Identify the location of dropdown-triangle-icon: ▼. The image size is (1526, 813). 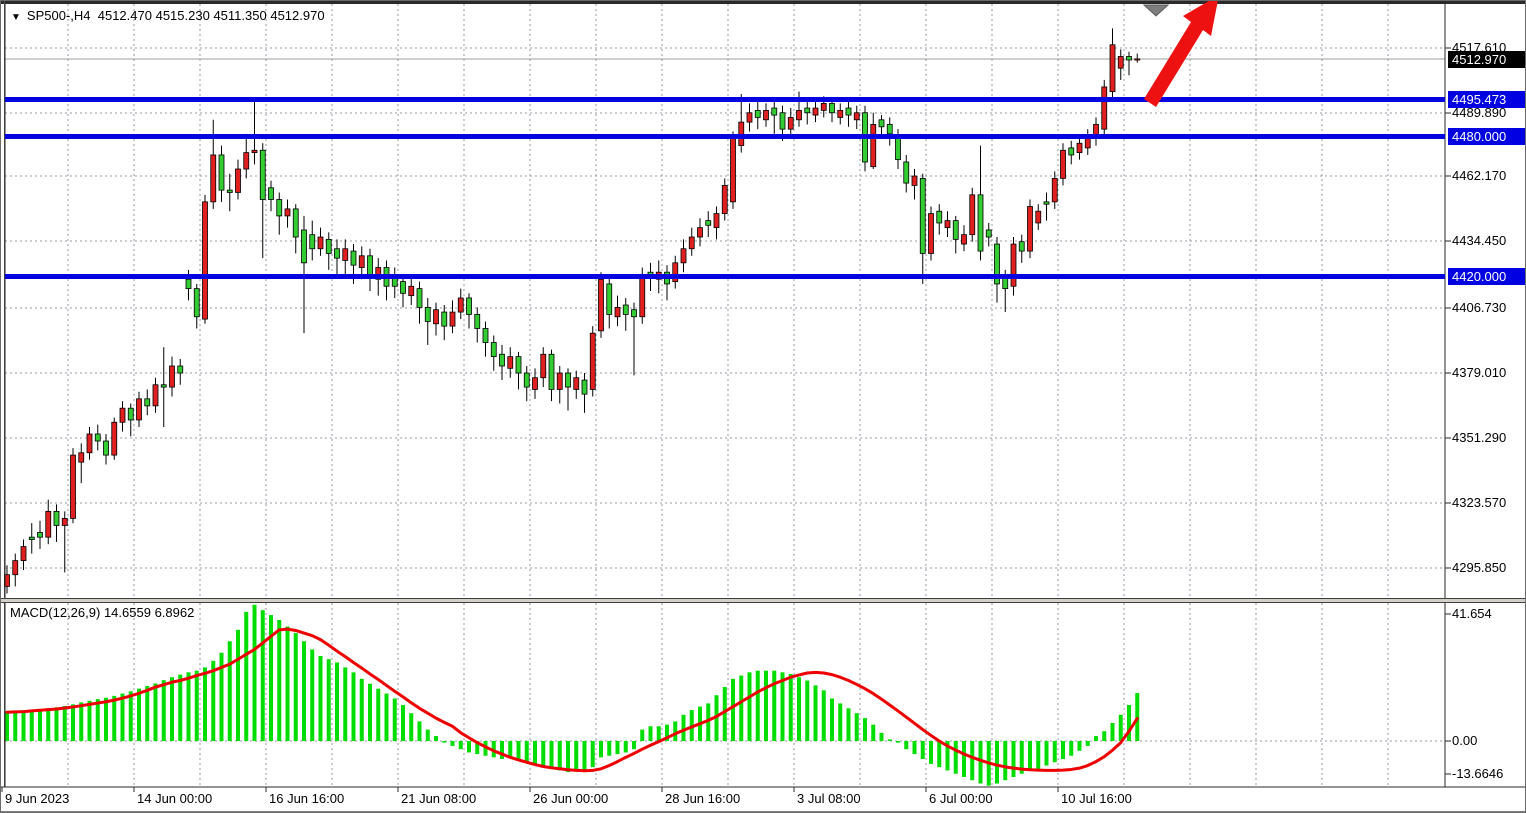
(16, 17).